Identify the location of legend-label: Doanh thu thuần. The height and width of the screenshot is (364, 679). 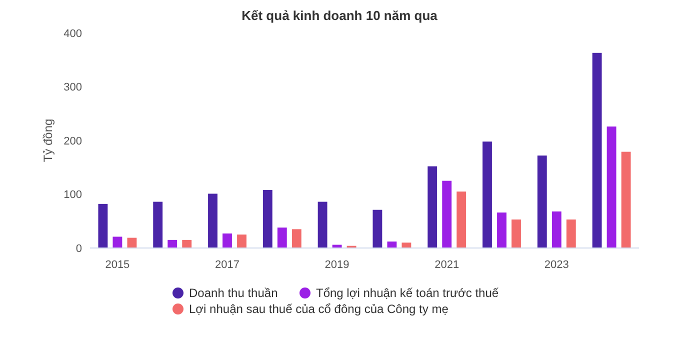
(233, 293).